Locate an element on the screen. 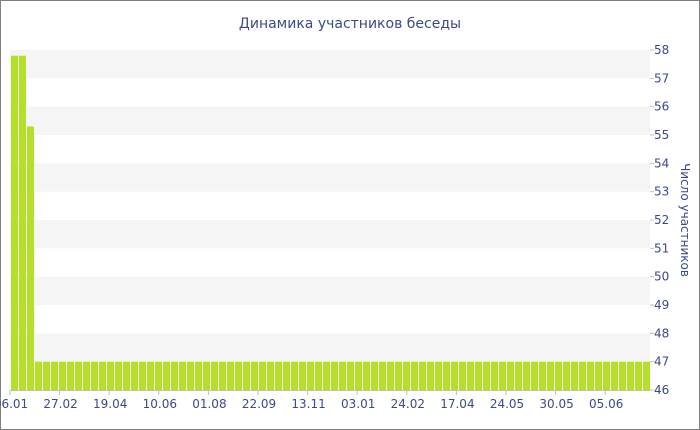 This screenshot has width=700, height=430. y-tick-label: 52 is located at coordinates (661, 220).